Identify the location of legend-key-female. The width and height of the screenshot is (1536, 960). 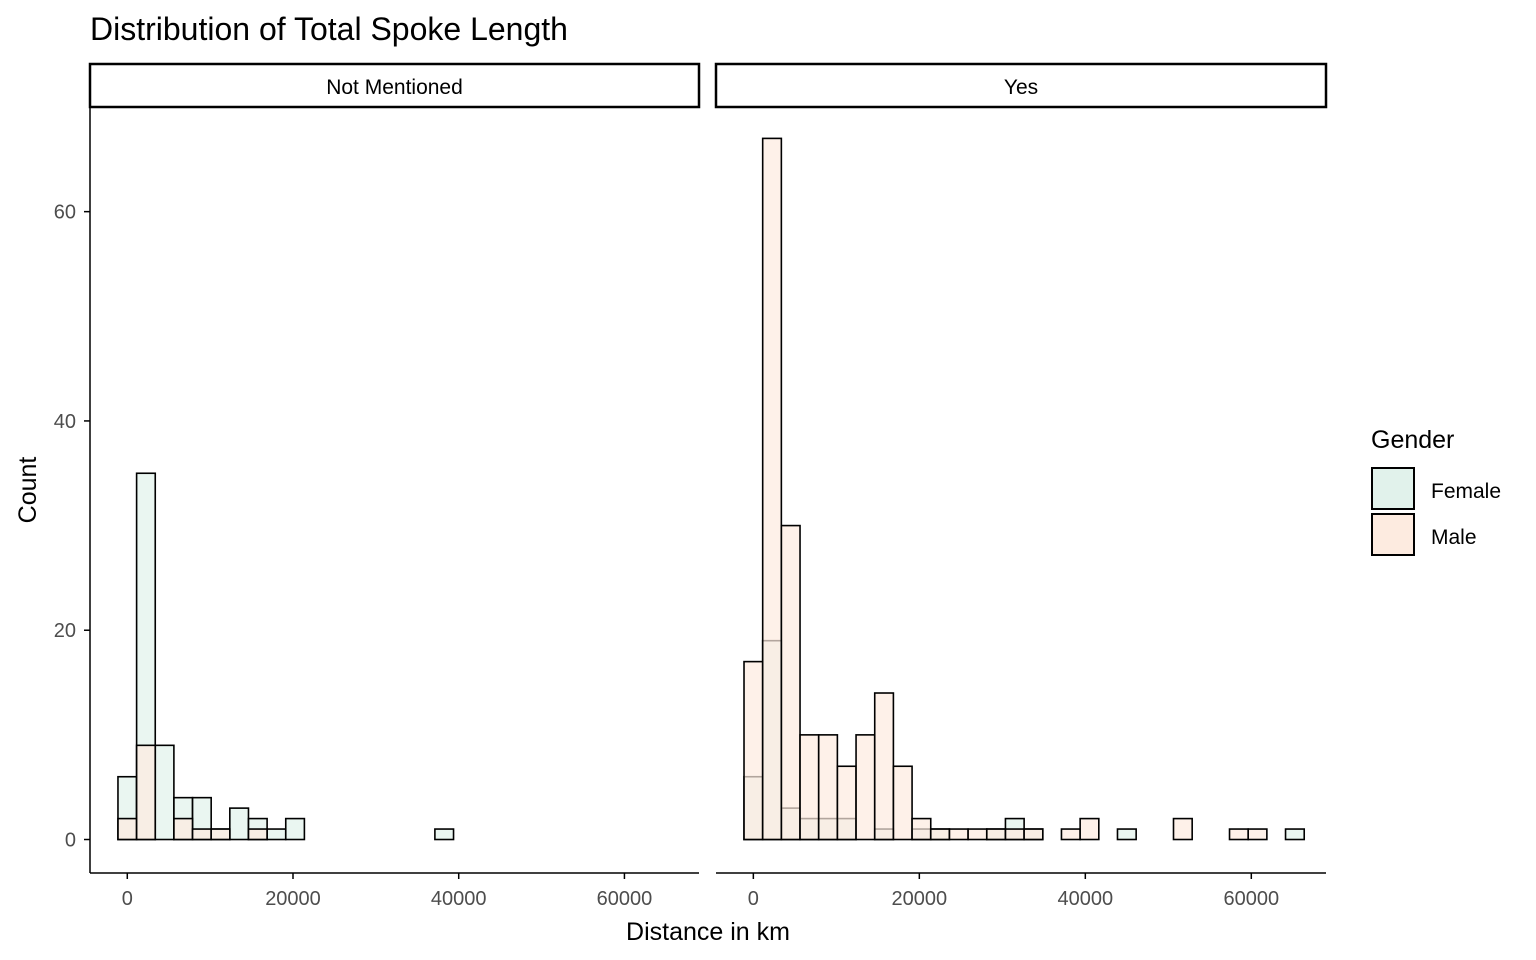
(1393, 488).